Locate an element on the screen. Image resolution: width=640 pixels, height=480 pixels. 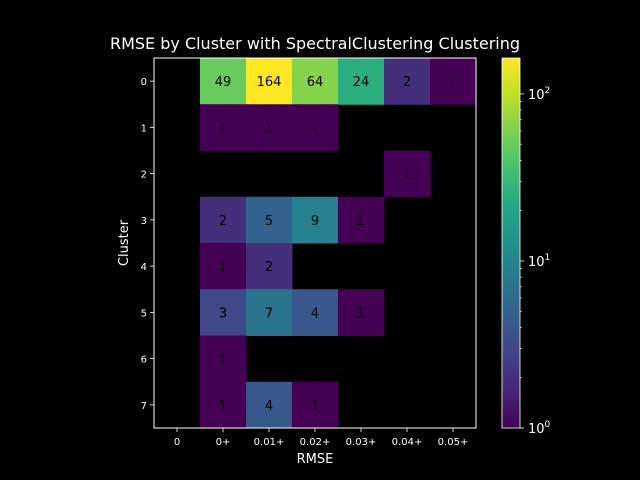
x-axis-label: RMSE is located at coordinates (315, 459).